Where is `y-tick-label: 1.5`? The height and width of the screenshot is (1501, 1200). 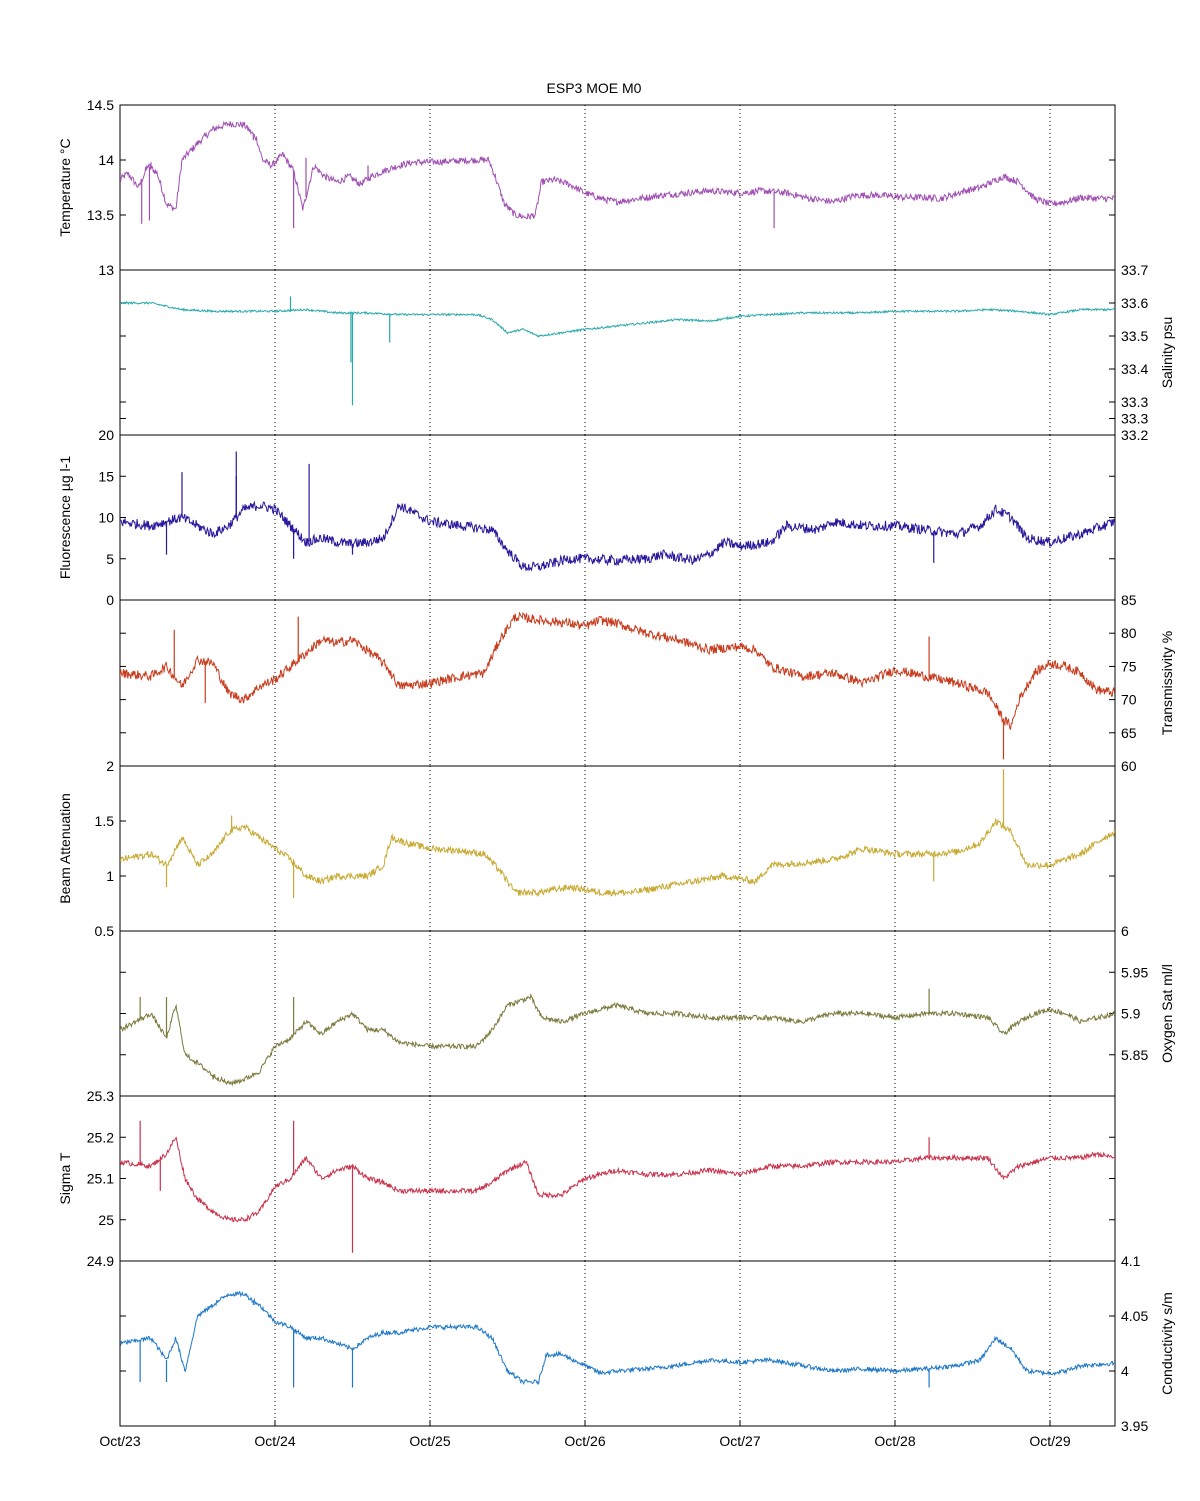
y-tick-label: 1.5 is located at coordinates (105, 821).